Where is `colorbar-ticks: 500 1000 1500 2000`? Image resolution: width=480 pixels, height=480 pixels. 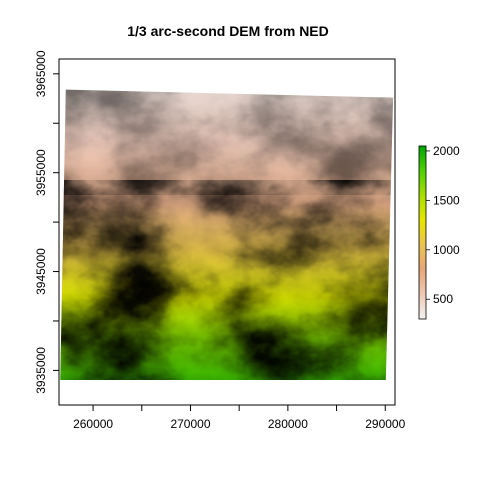
colorbar-ticks: 500 1000 1500 2000 is located at coordinates (443, 225).